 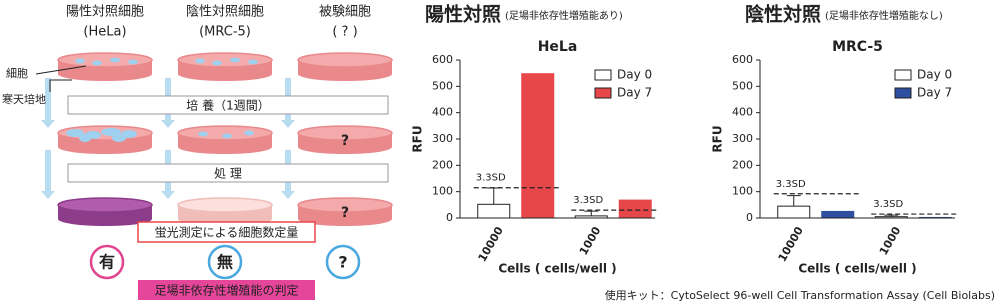 What do you see at coordinates (17, 73) in the screenshot?
I see `label-cell: 細胞` at bounding box center [17, 73].